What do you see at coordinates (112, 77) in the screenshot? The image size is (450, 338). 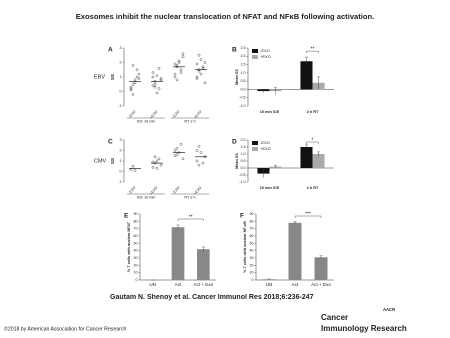 I see `y-axis-label: SS` at bounding box center [112, 77].